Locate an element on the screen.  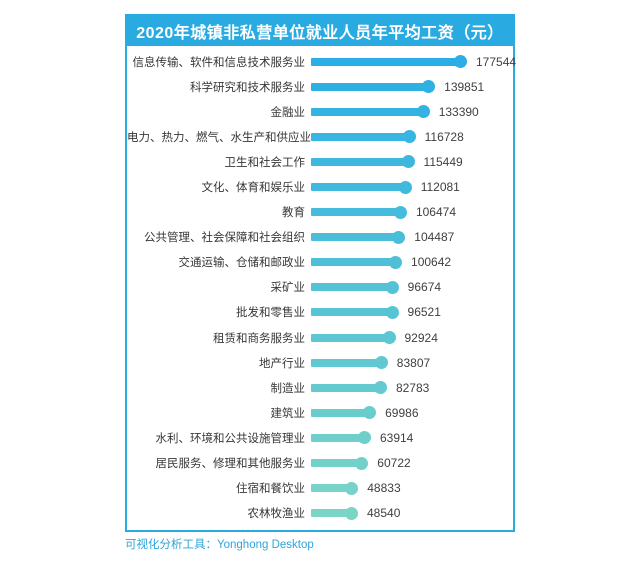
category-label: 采矿业 is located at coordinates (288, 288).